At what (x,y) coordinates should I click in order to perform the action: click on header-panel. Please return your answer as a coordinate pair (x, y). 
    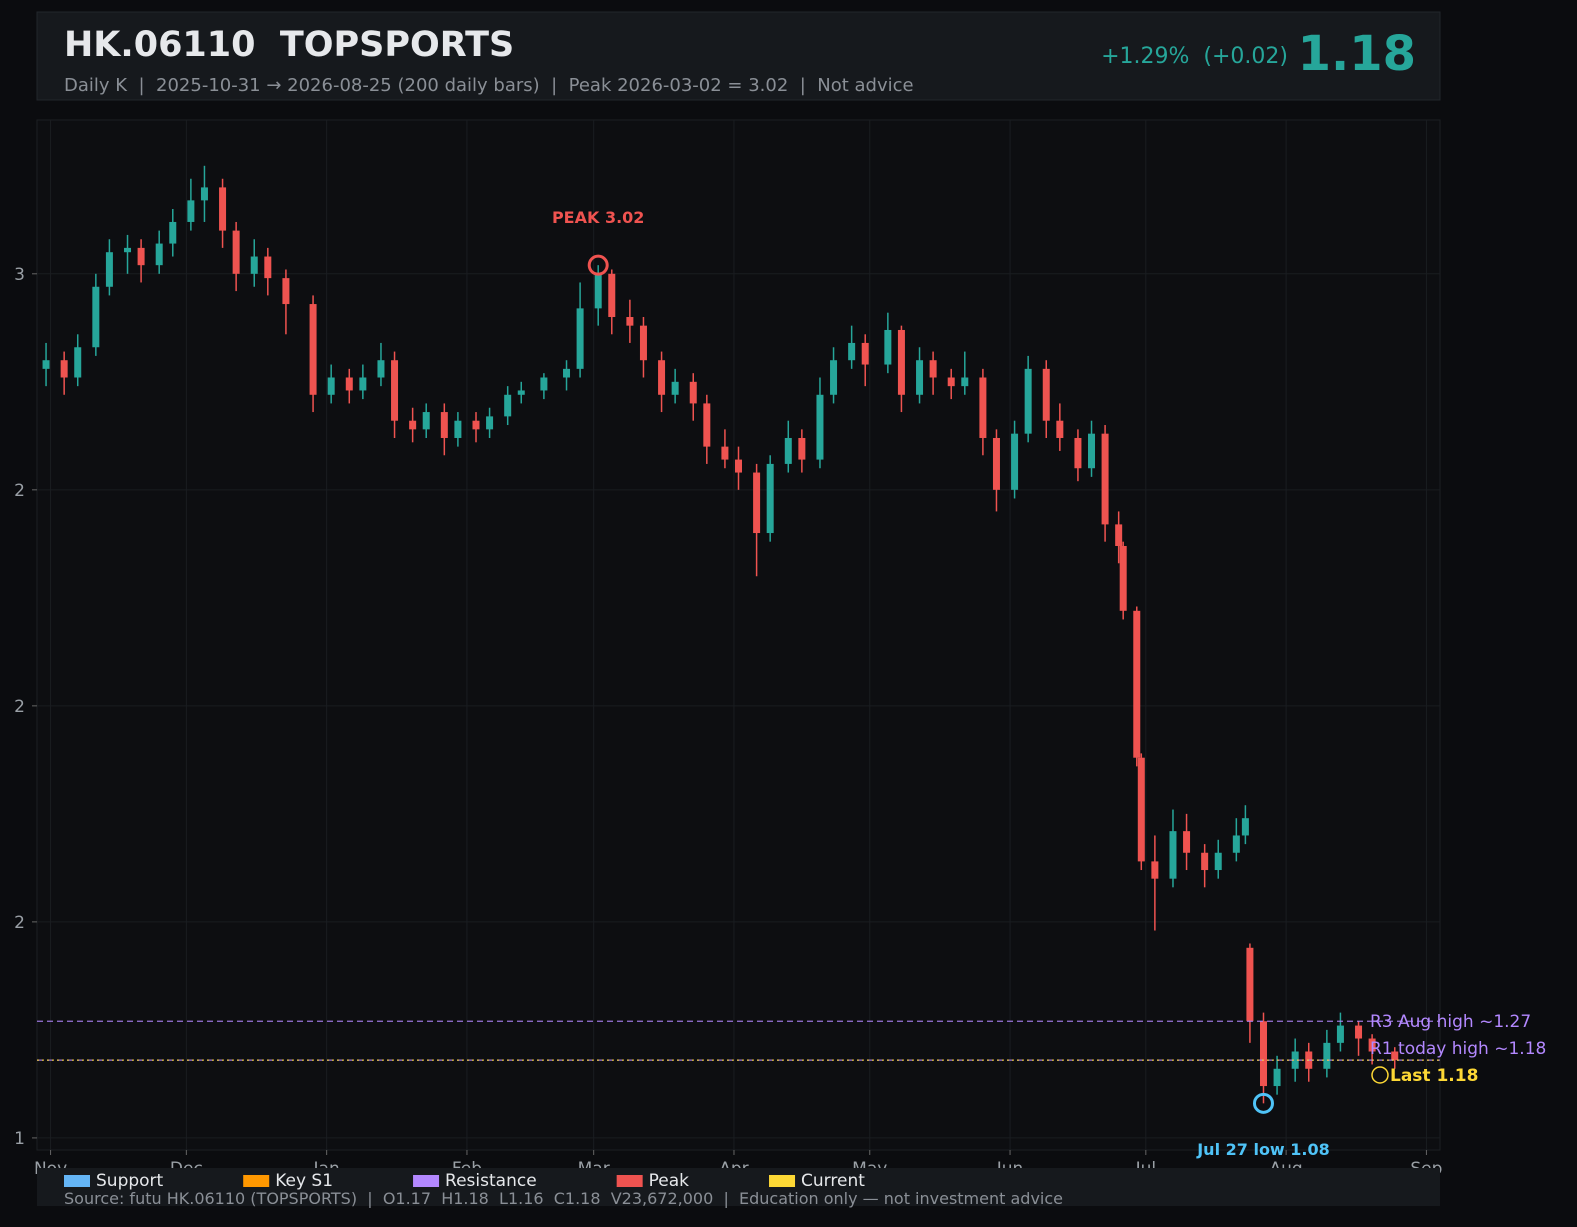
    Looking at the image, I should click on (738, 56).